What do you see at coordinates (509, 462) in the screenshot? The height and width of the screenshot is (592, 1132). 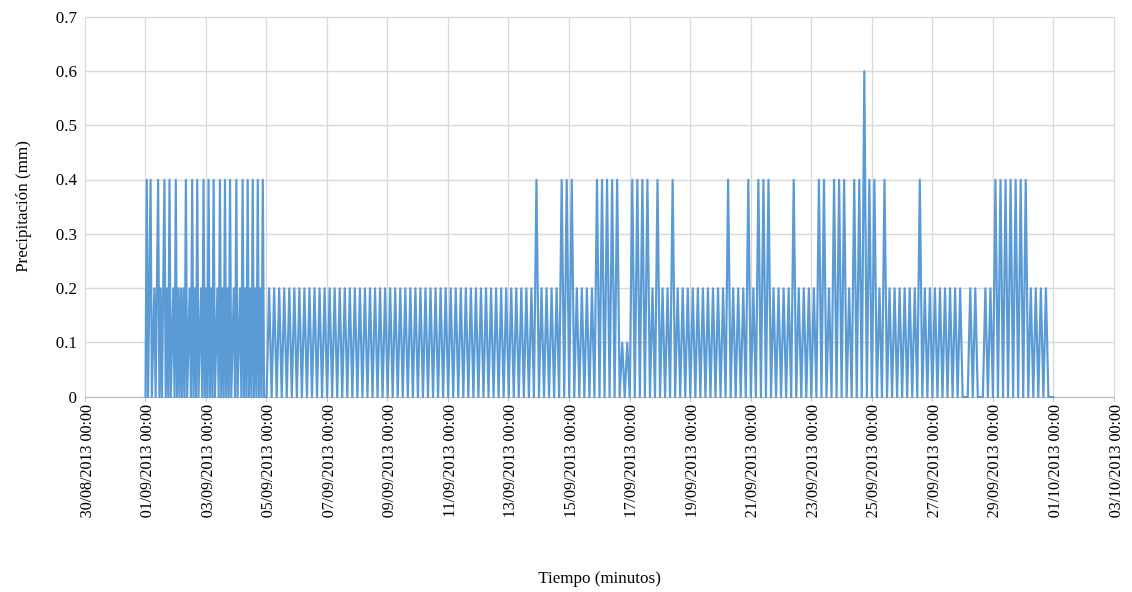 I see `x-tick-label: 13/09/2013 00:00` at bounding box center [509, 462].